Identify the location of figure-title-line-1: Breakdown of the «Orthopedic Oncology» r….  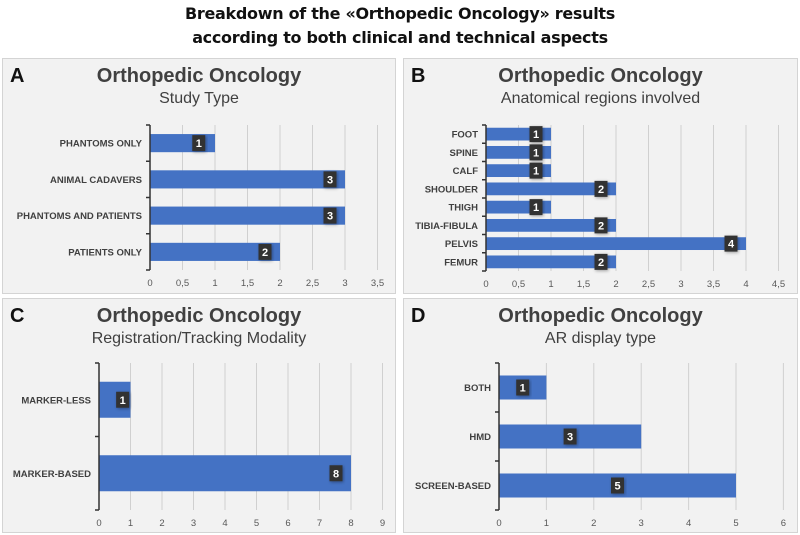
(400, 13).